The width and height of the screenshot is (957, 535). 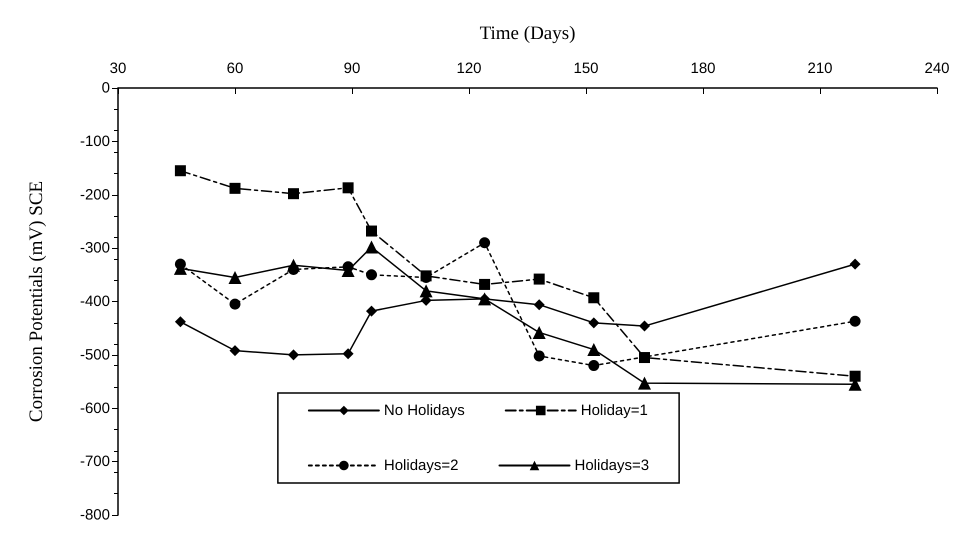 I want to click on x-tick-label: 180, so click(x=703, y=68).